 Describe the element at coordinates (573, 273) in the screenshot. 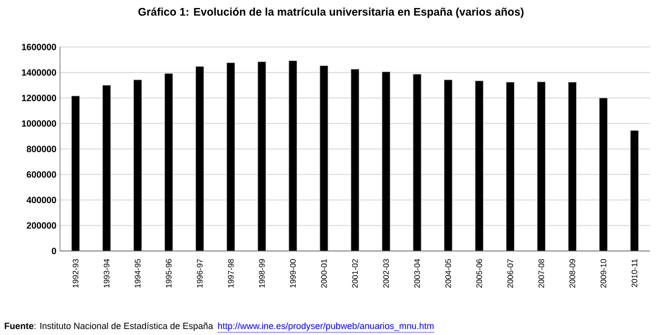

I see `x-tick-label: 2008-09` at that location.